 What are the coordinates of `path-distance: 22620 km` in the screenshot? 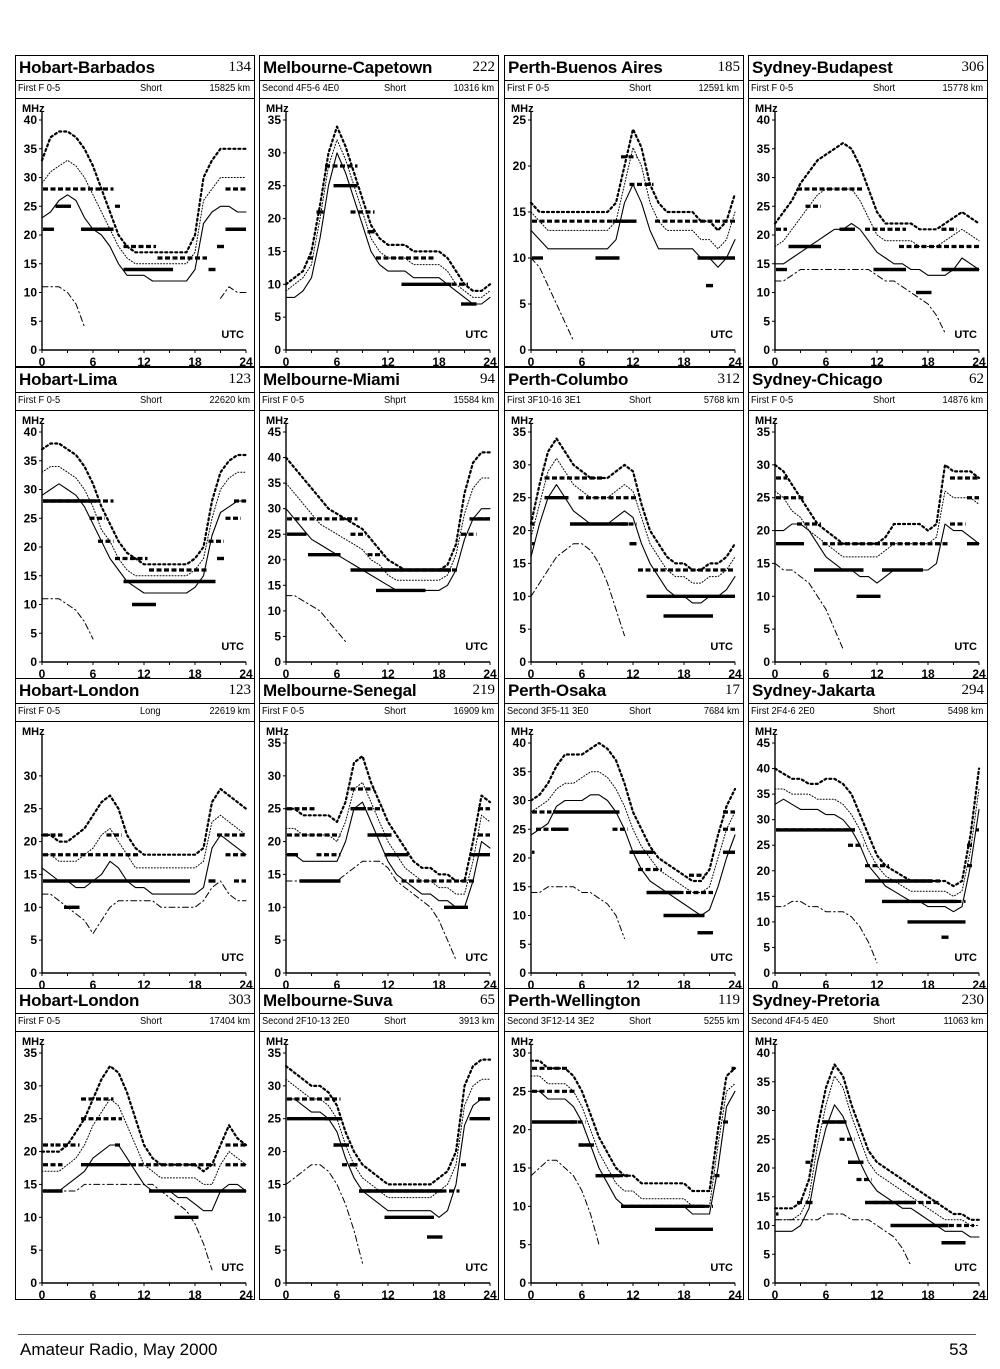 It's located at (229, 400).